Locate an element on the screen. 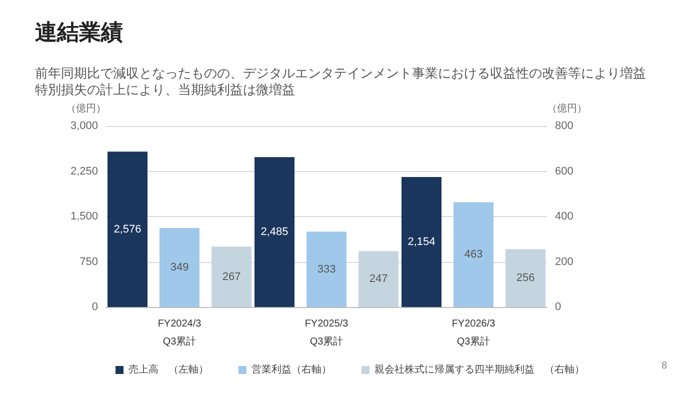 This screenshot has height=396, width=700. x-tick-label: FY2026/3 Q3累計 is located at coordinates (474, 333).